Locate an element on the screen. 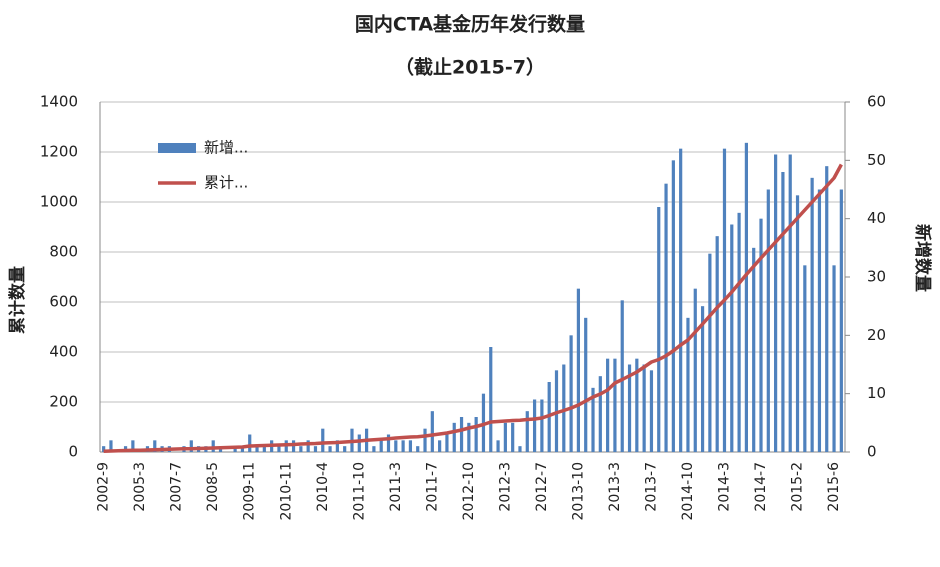 The height and width of the screenshot is (567, 940). x-tick-label: 2013-7 is located at coordinates (651, 487).